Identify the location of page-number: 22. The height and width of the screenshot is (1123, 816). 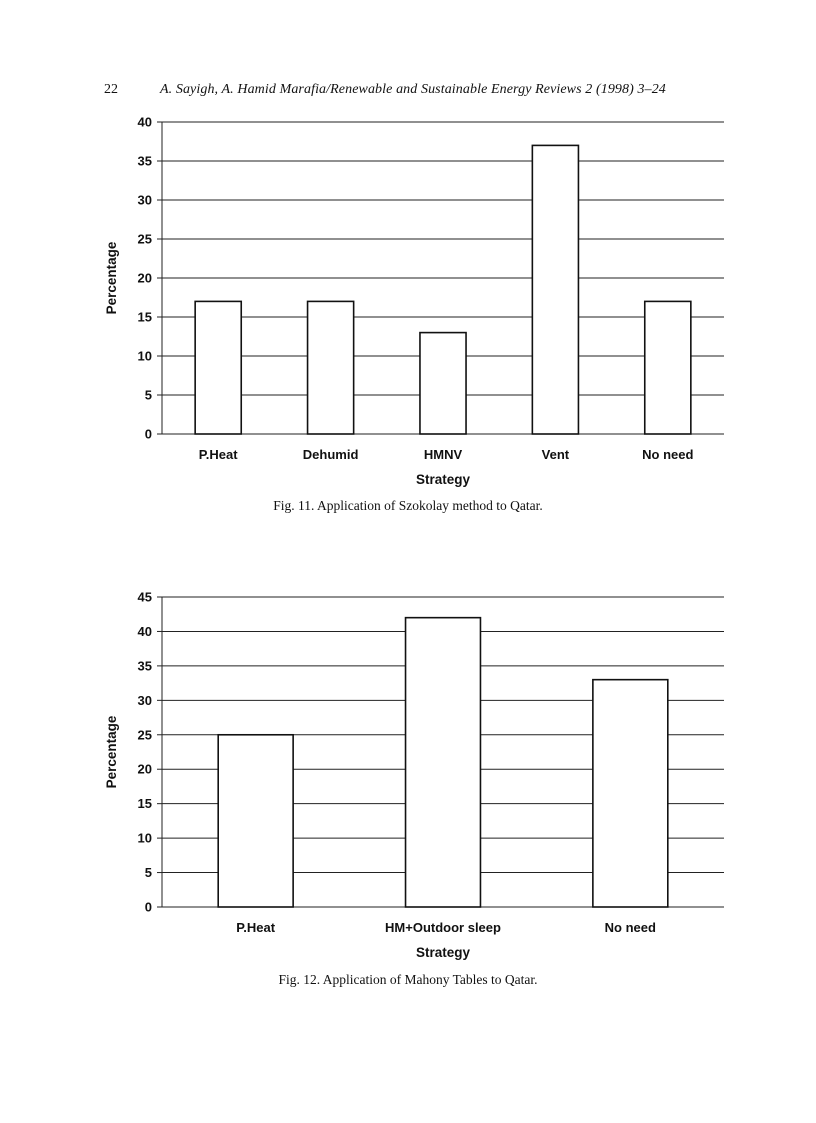
(111, 89).